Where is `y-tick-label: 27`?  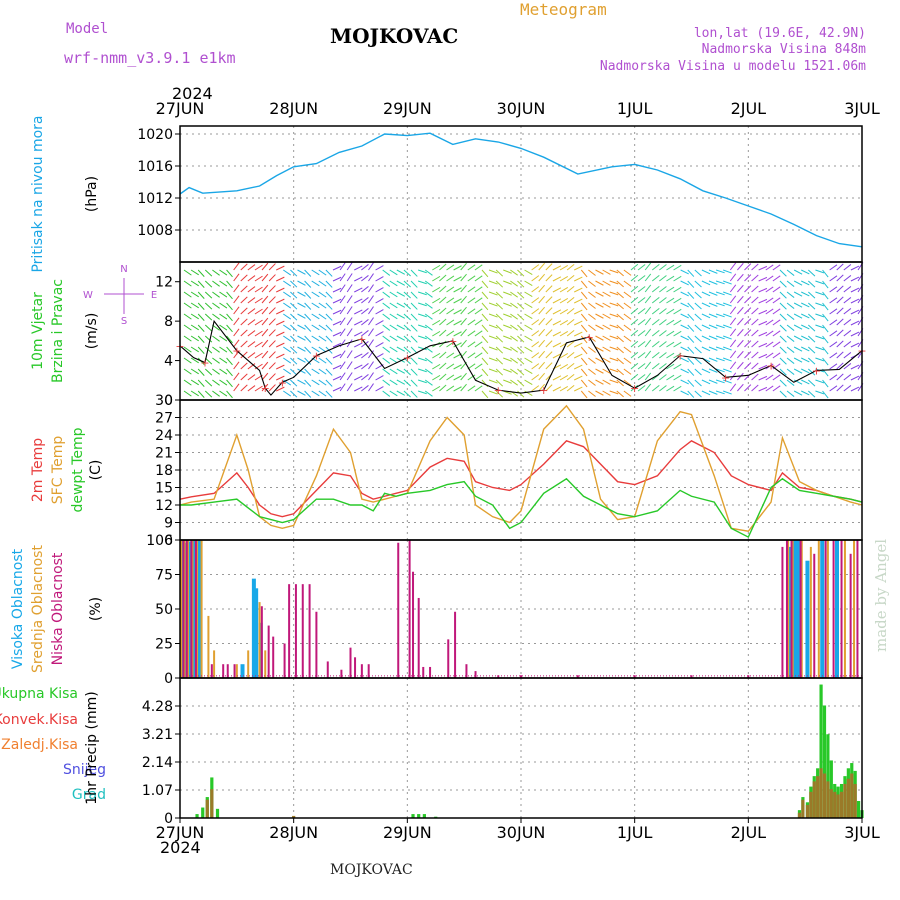 y-tick-label: 27 is located at coordinates (164, 419).